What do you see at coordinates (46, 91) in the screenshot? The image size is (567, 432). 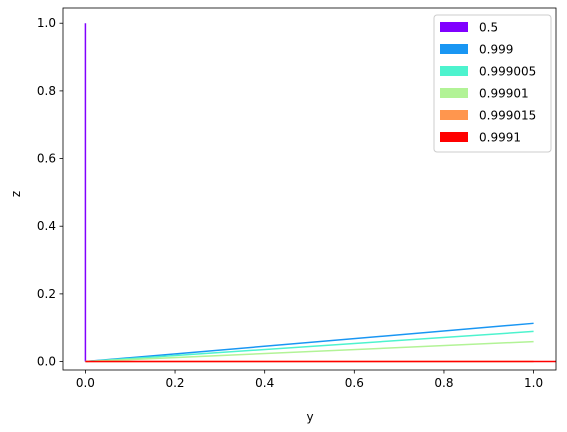 I see `y-tick-label: 0.8` at bounding box center [46, 91].